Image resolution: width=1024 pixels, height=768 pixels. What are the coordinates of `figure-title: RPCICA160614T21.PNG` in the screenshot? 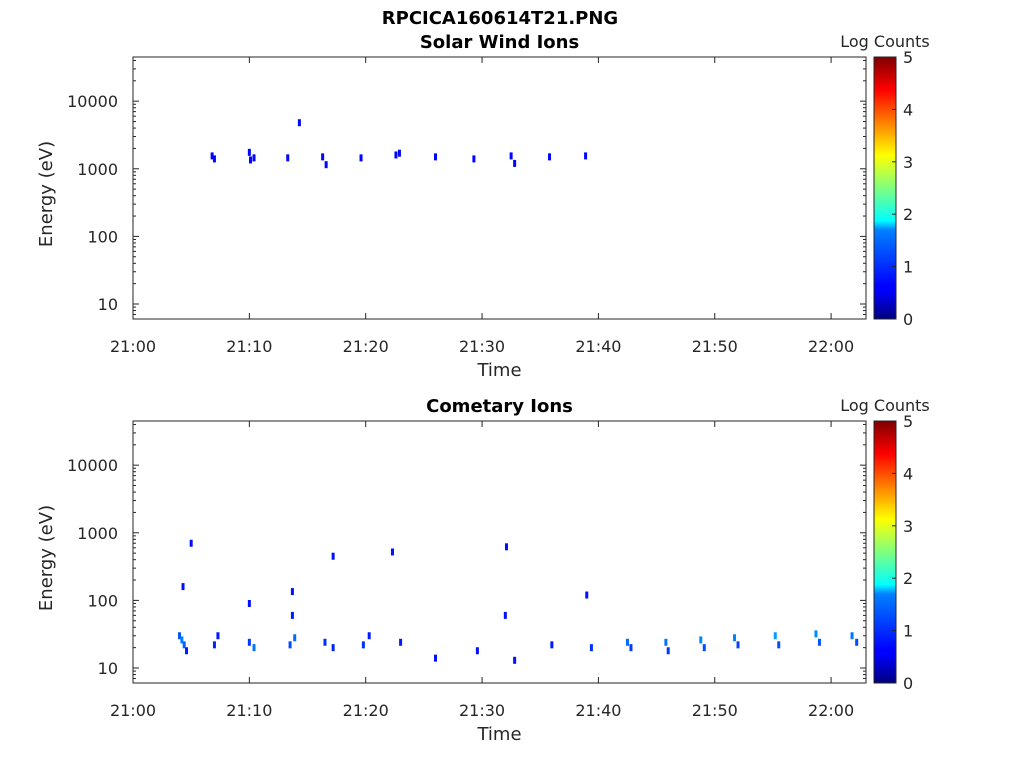 It's located at (500, 18).